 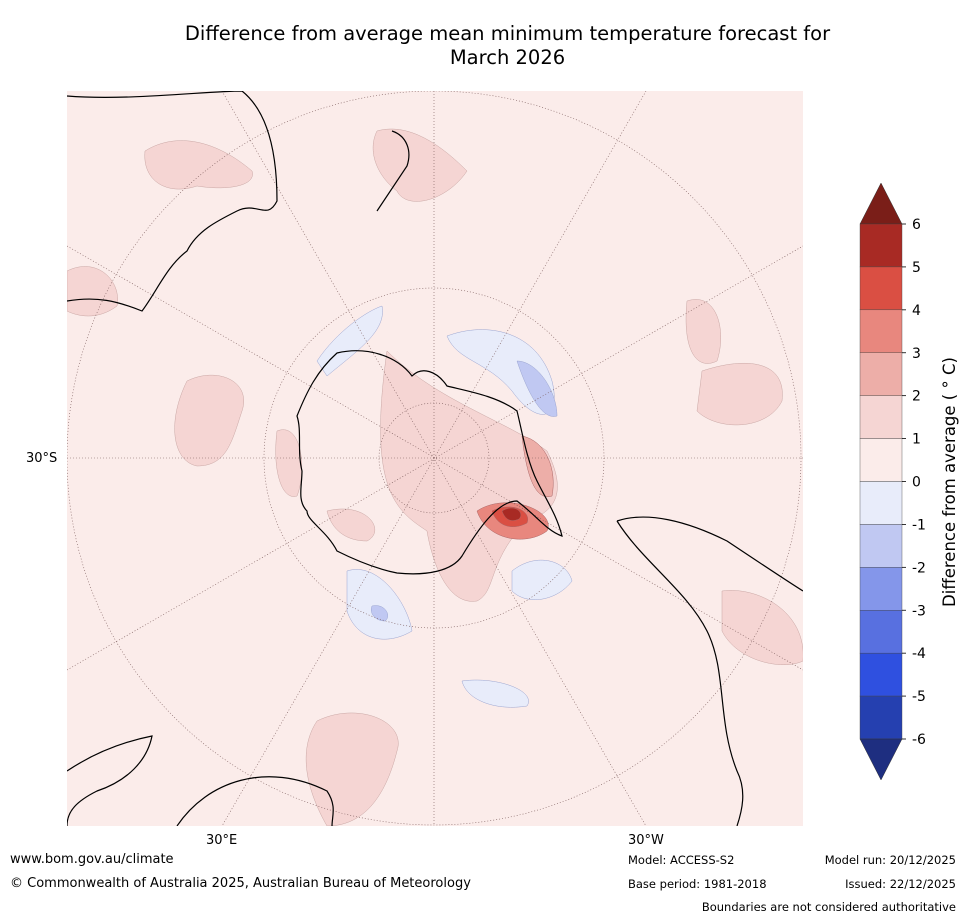 I want to click on anomaly-cool, so click(x=444, y=506).